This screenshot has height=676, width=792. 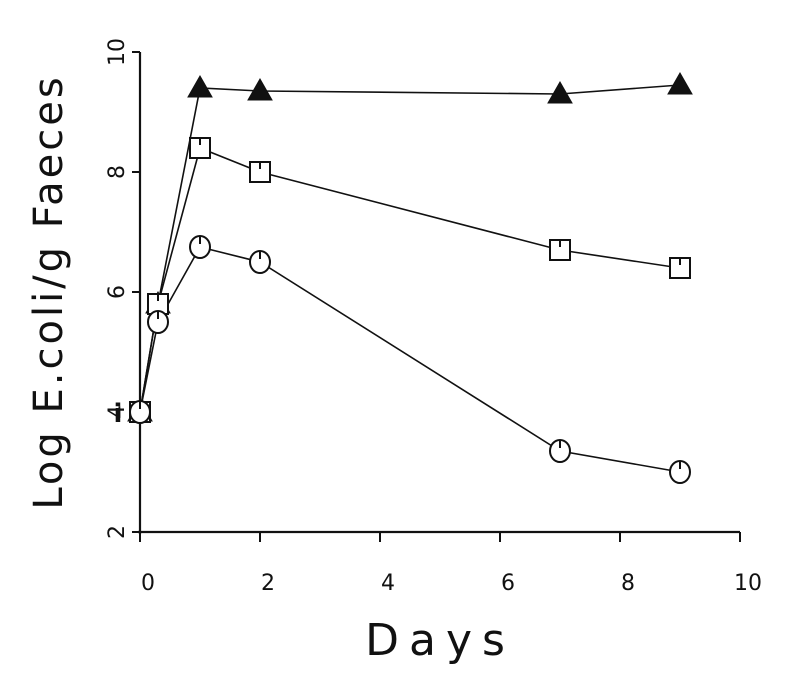 What do you see at coordinates (440, 640) in the screenshot?
I see `x-axis-title: Days` at bounding box center [440, 640].